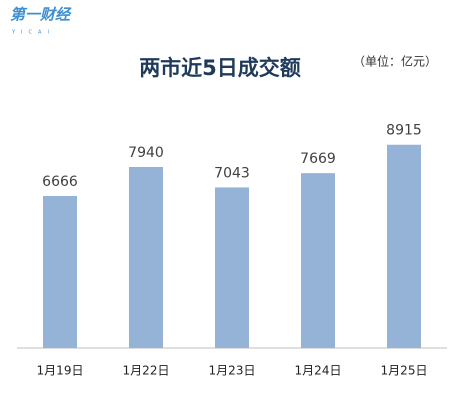 This screenshot has height=408, width=473. What do you see at coordinates (404, 131) in the screenshot?
I see `value-label: 8915` at bounding box center [404, 131].